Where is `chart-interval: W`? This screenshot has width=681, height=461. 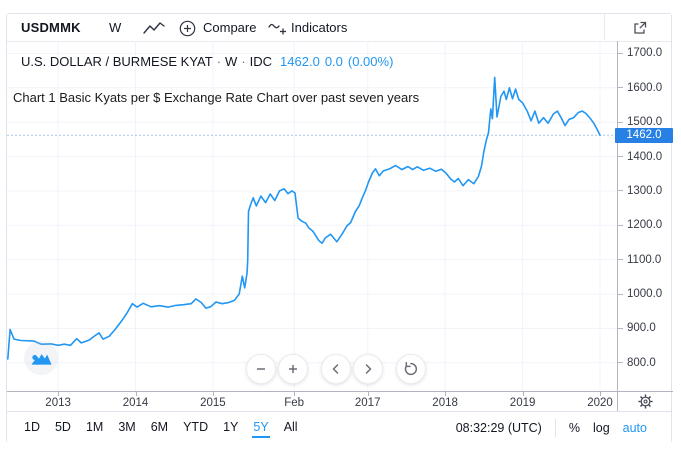
chart-interval: W is located at coordinates (231, 61).